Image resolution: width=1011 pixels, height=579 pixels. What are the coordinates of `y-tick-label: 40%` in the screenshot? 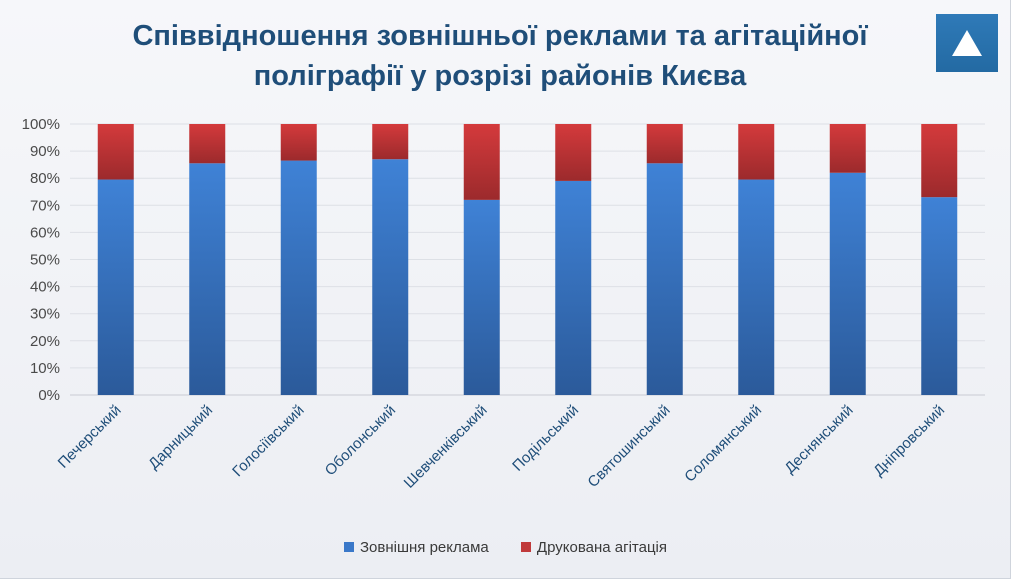 It's located at (45, 287).